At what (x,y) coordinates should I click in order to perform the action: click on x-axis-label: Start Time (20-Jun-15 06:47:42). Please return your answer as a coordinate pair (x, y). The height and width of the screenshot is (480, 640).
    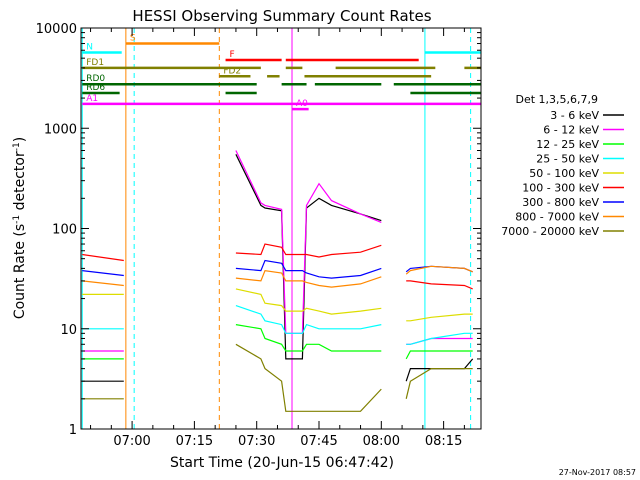
    Looking at the image, I should click on (282, 463).